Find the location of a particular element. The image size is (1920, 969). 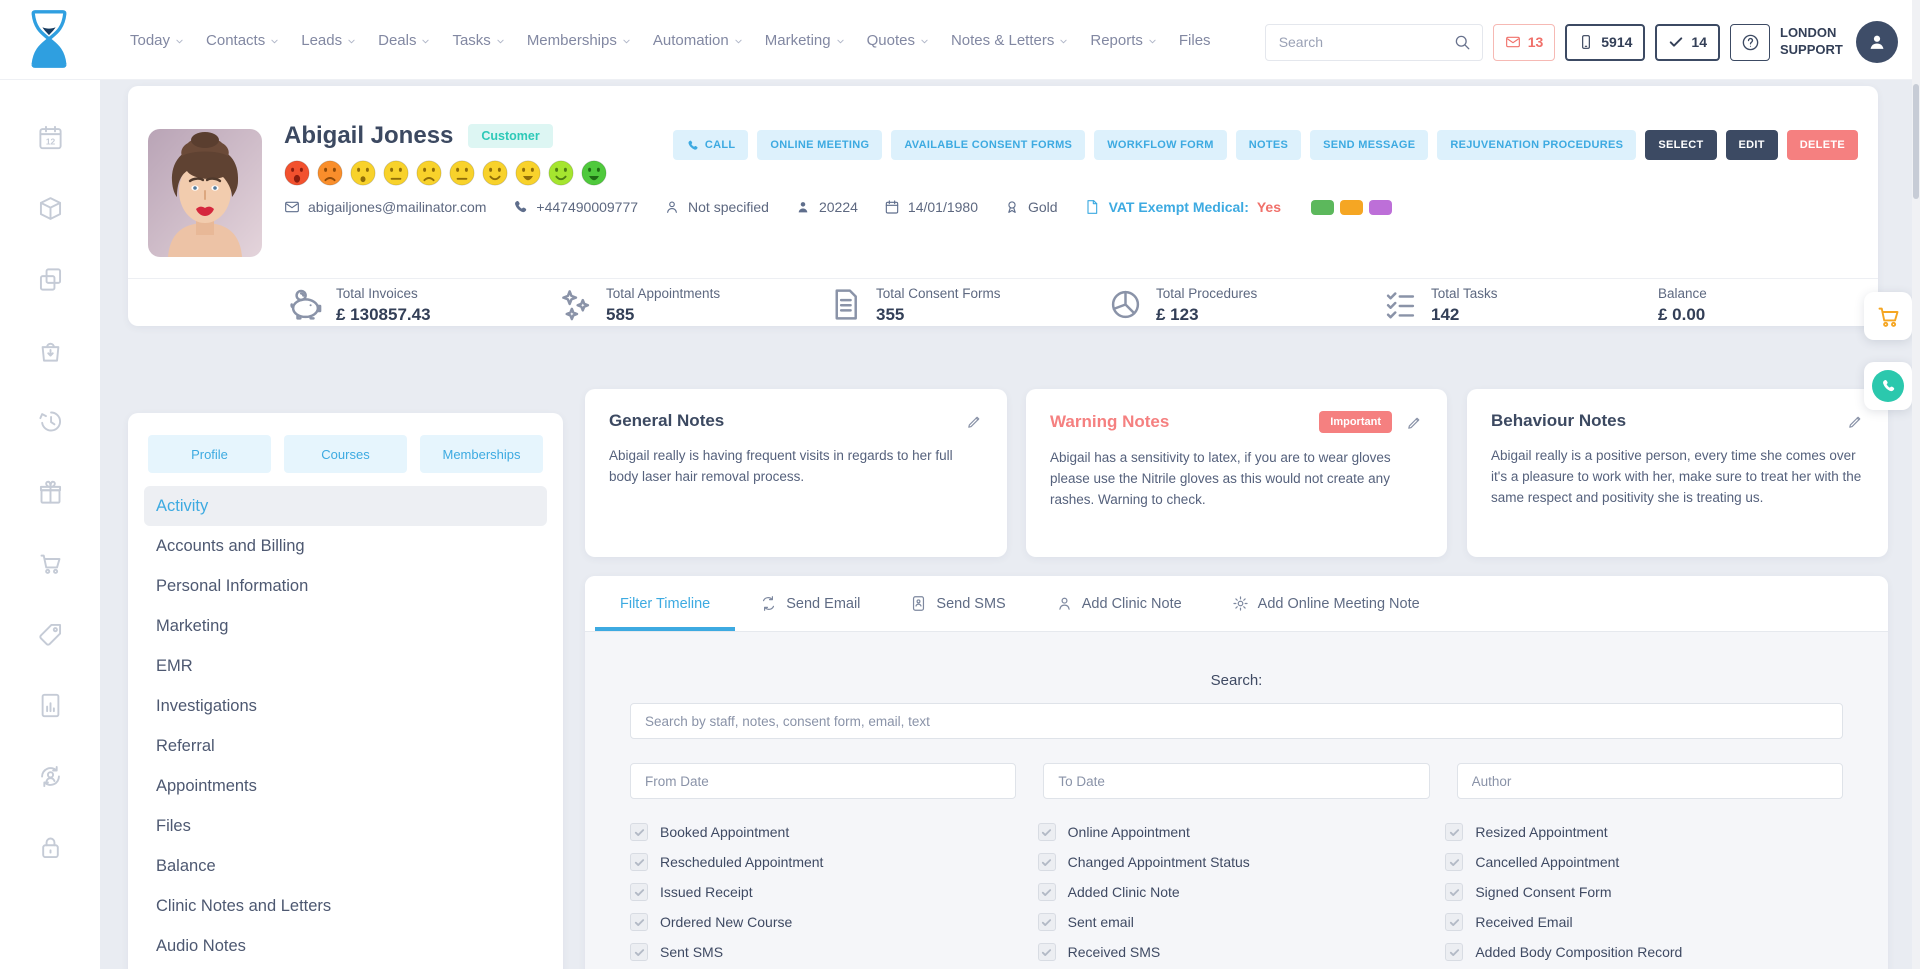

notes-button: NOTES is located at coordinates (1268, 145).